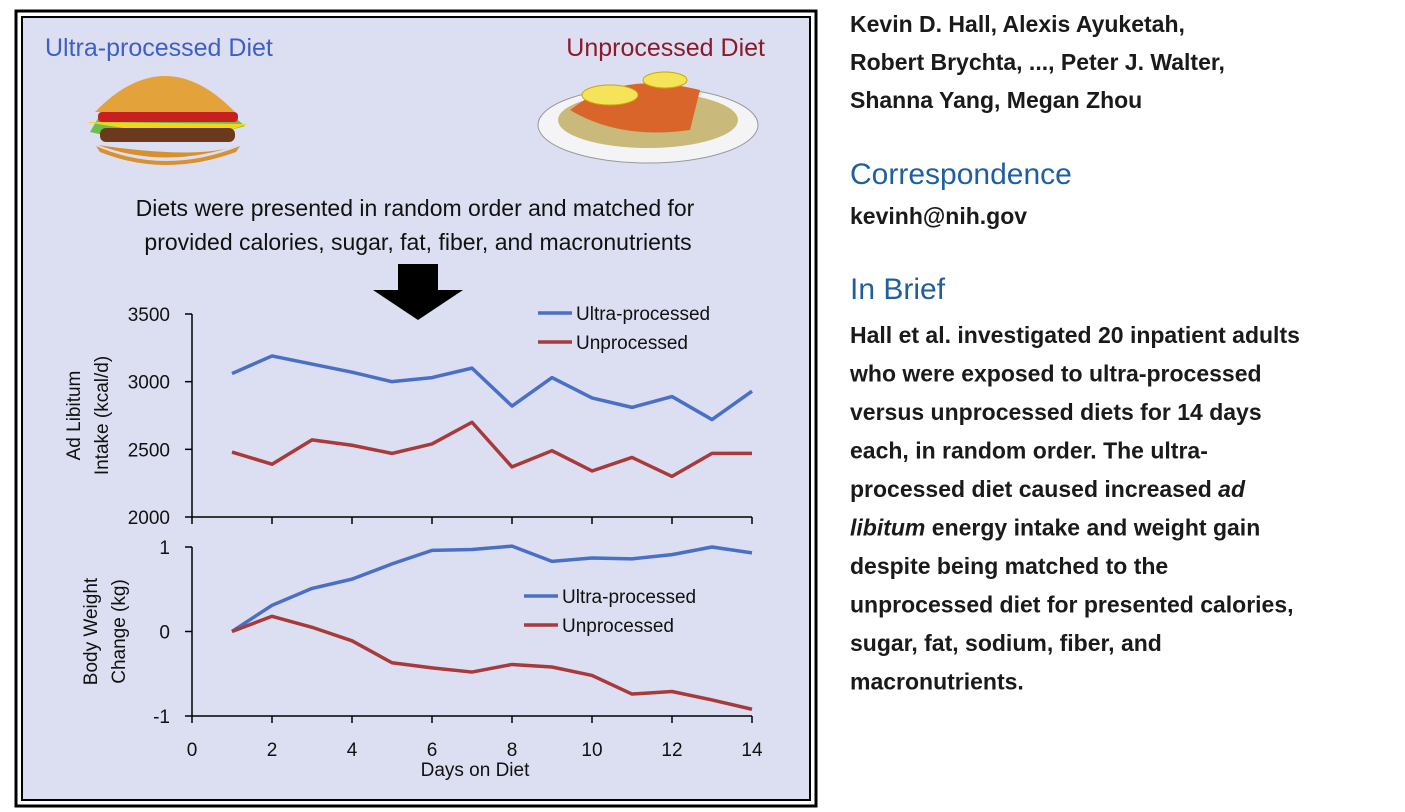  Describe the element at coordinates (352, 750) in the screenshot. I see `x-tick-label: 4` at that location.